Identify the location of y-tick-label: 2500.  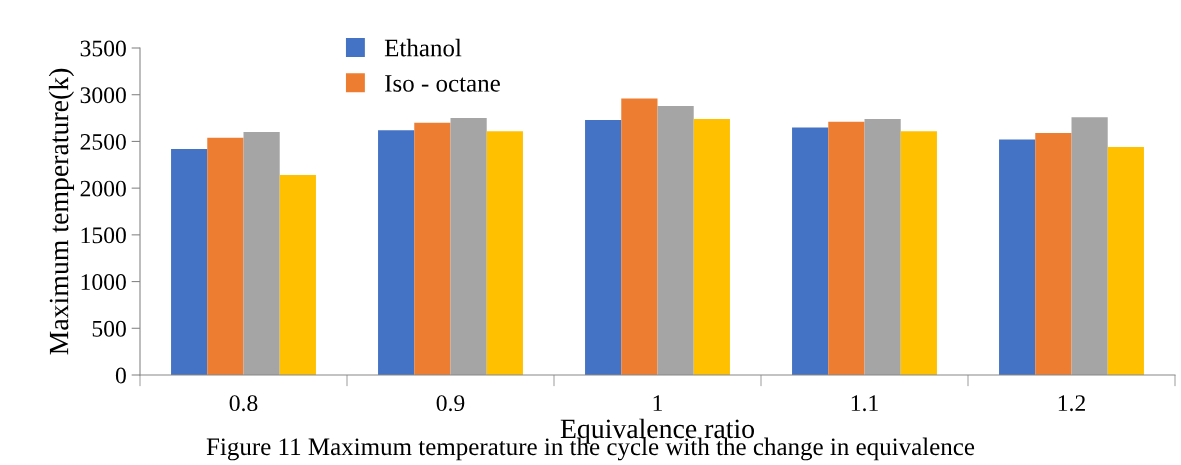
(103, 141).